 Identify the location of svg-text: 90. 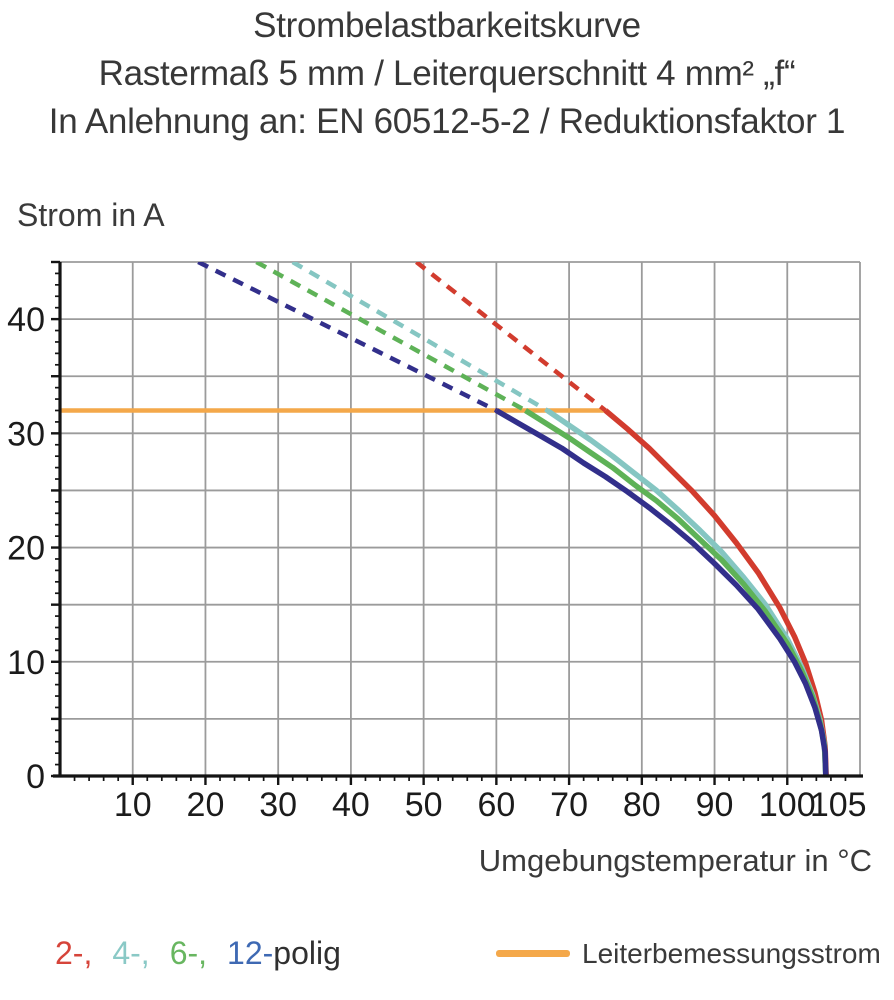
(715, 805).